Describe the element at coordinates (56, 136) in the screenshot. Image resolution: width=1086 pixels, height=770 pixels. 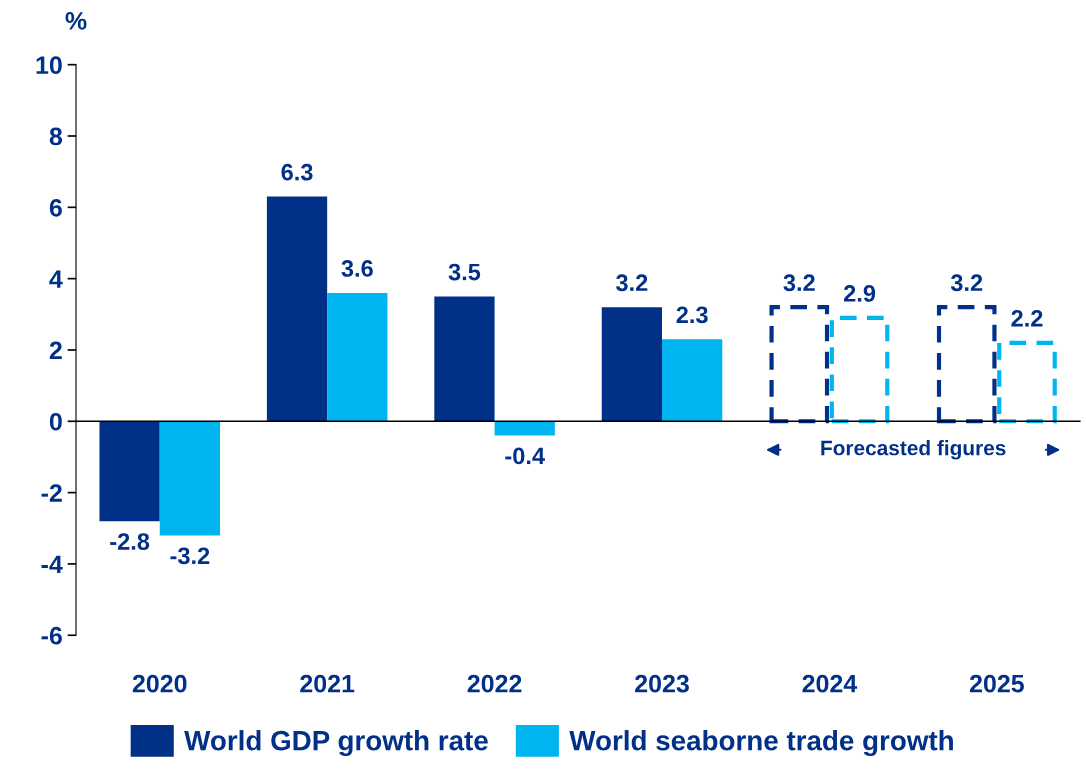
I see `y-tick-label: 8` at that location.